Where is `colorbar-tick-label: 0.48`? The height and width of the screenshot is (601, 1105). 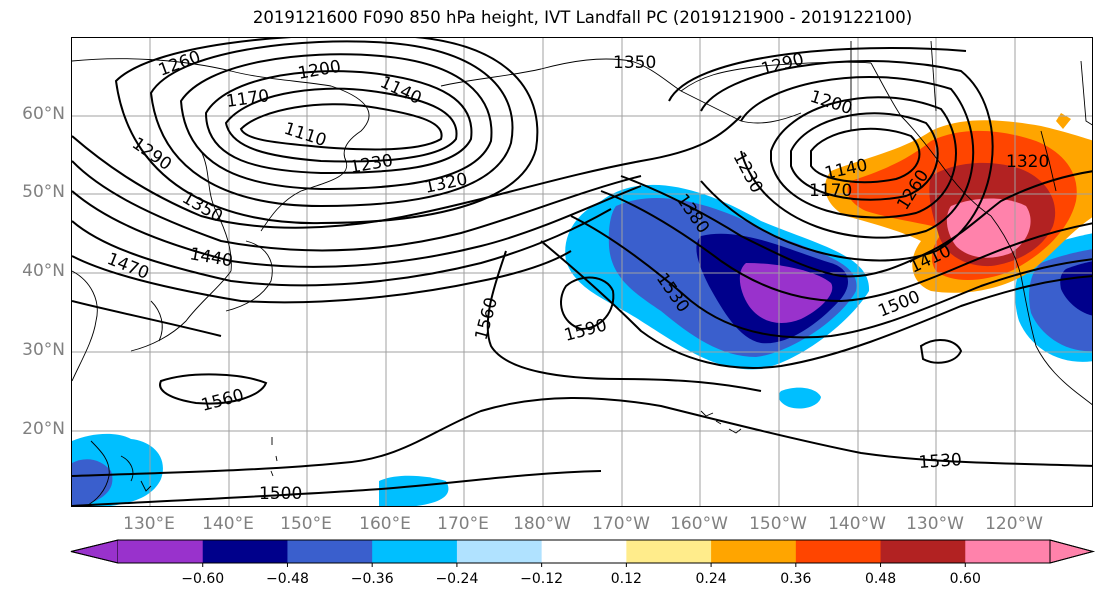
colorbar-tick-label: 0.48 is located at coordinates (880, 579).